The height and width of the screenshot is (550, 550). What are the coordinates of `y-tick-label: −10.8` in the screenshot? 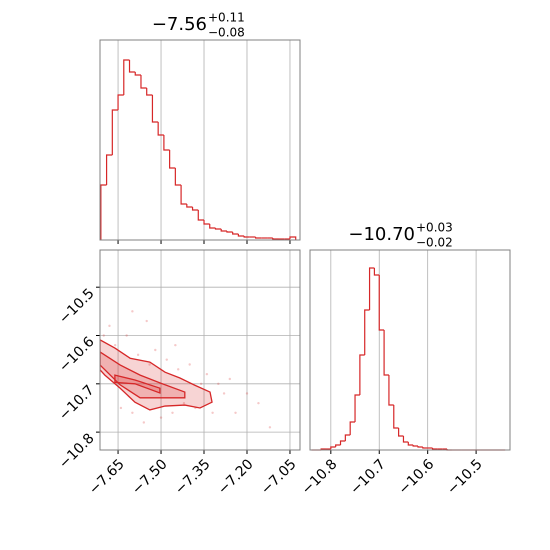 It's located at (77, 451).